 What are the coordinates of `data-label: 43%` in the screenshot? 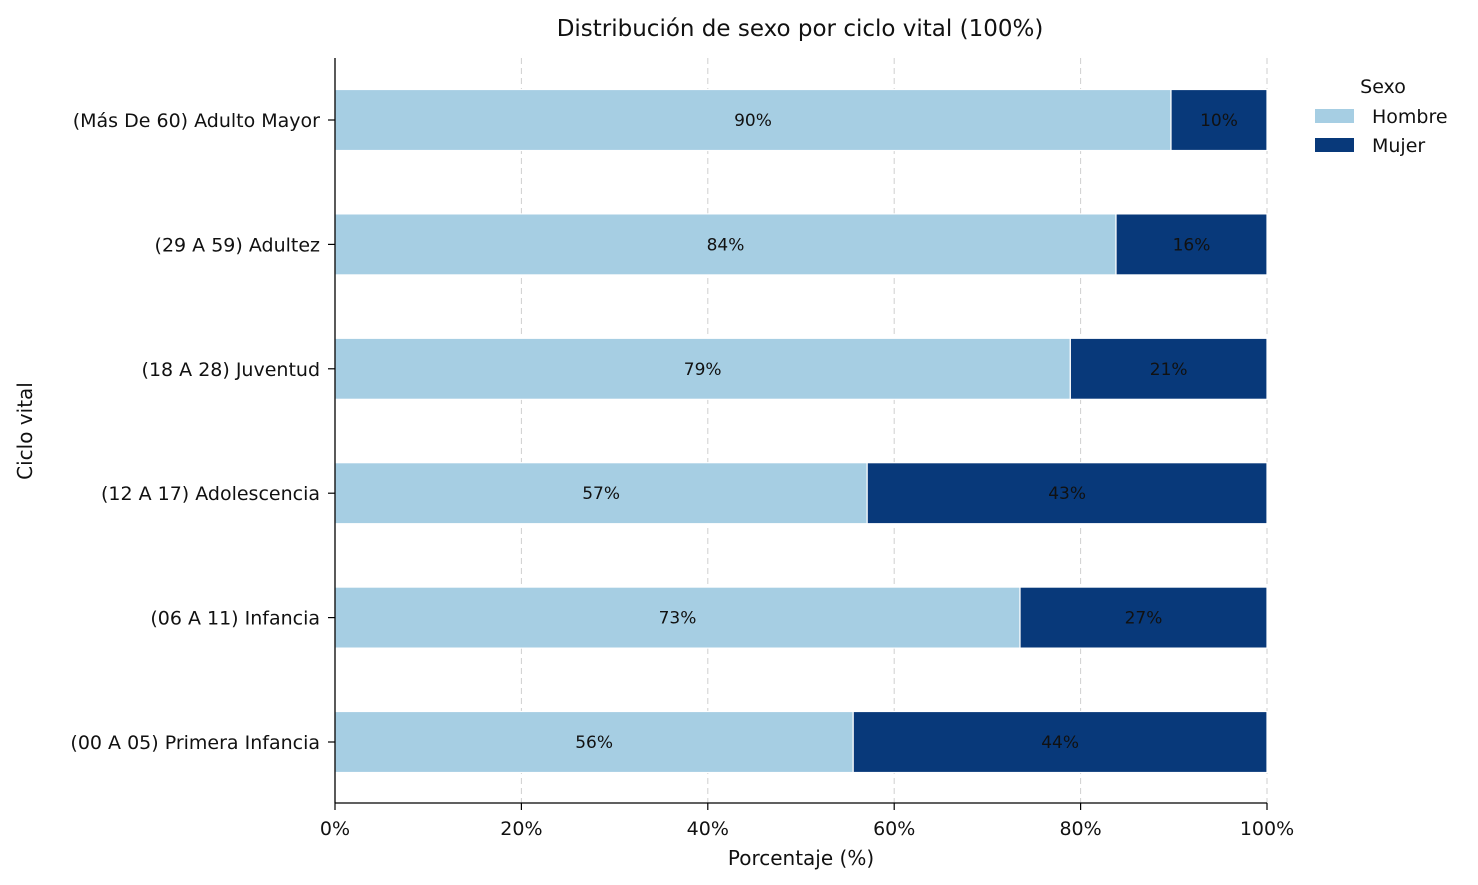 It's located at (1067, 494).